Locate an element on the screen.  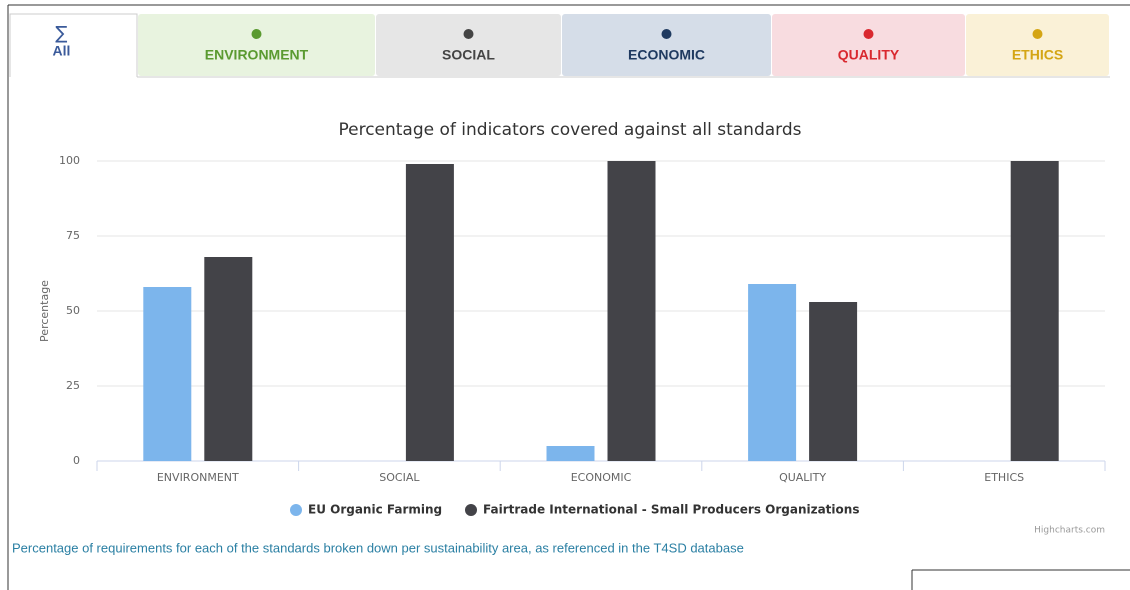
tab: ETHICS is located at coordinates (1037, 45).